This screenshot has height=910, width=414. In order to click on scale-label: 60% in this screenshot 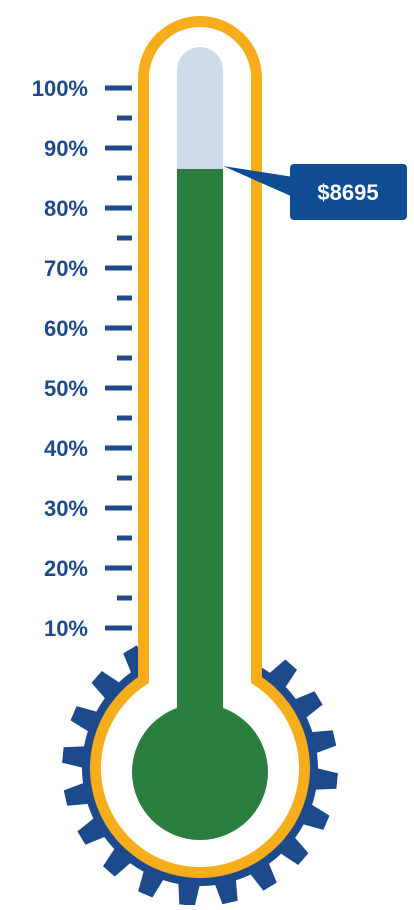, I will do `click(66, 328)`.